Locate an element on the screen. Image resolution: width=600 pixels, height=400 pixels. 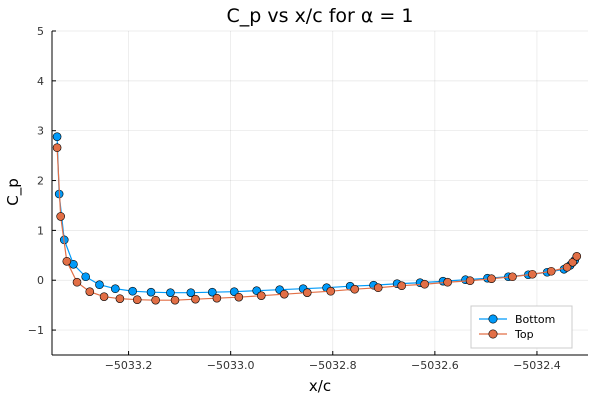
x-tick-label: −5033.2 is located at coordinates (129, 365).